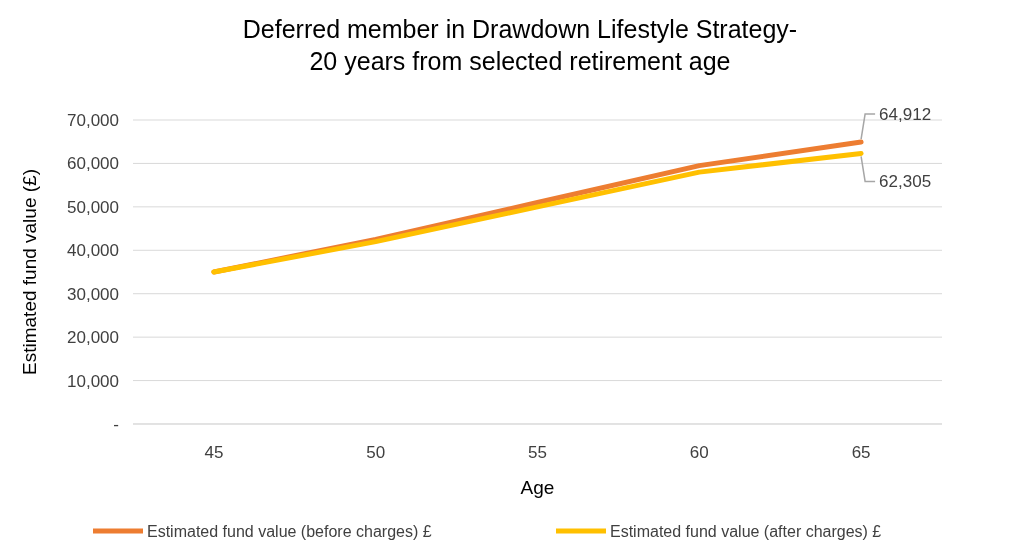  Describe the element at coordinates (699, 452) in the screenshot. I see `x-tick-label: 60` at that location.